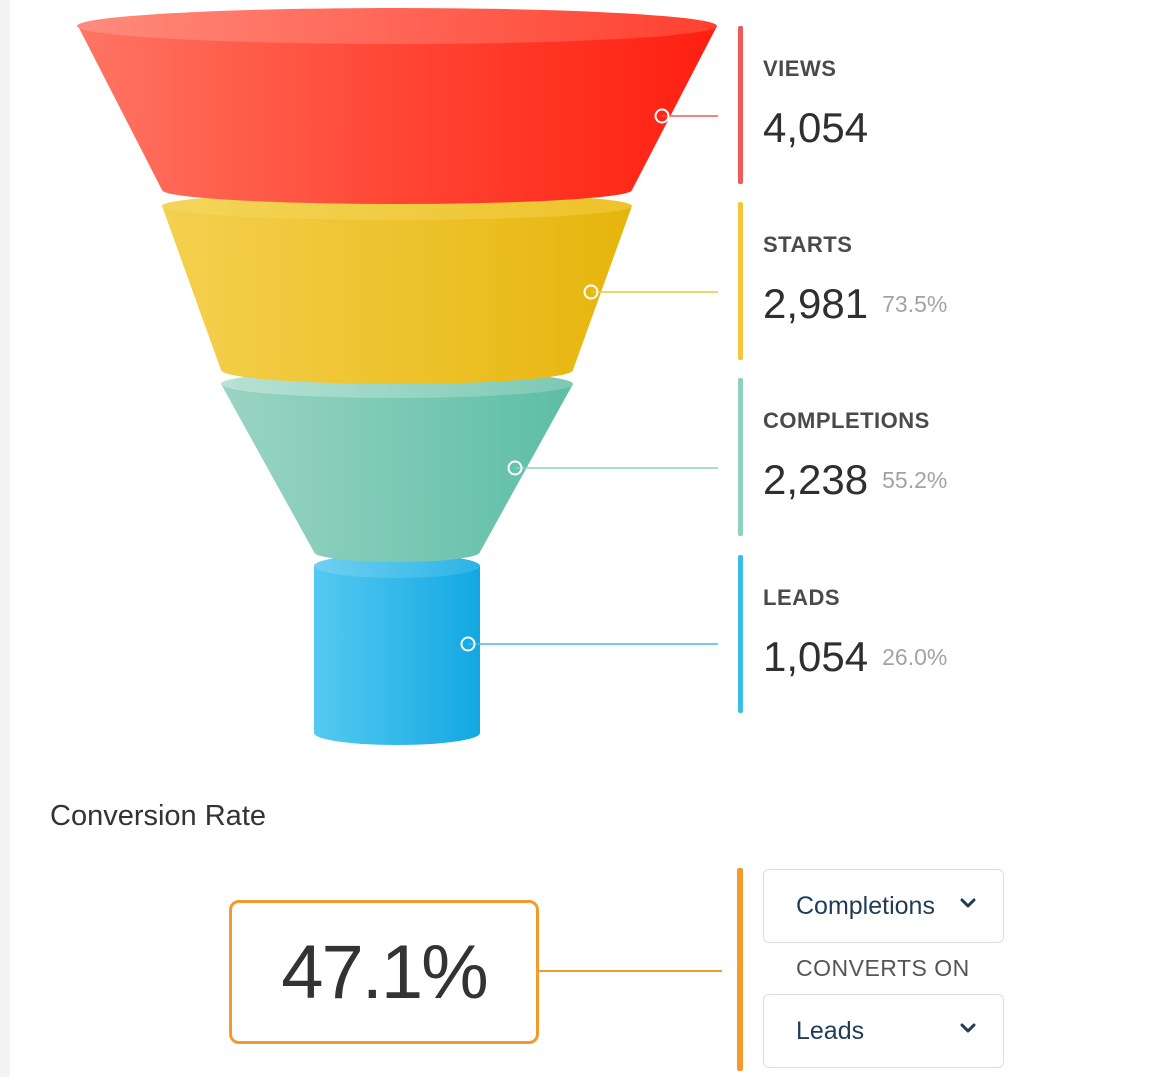 Image resolution: width=1152 pixels, height=1077 pixels. I want to click on stage-views-label: VIEWS, so click(800, 68).